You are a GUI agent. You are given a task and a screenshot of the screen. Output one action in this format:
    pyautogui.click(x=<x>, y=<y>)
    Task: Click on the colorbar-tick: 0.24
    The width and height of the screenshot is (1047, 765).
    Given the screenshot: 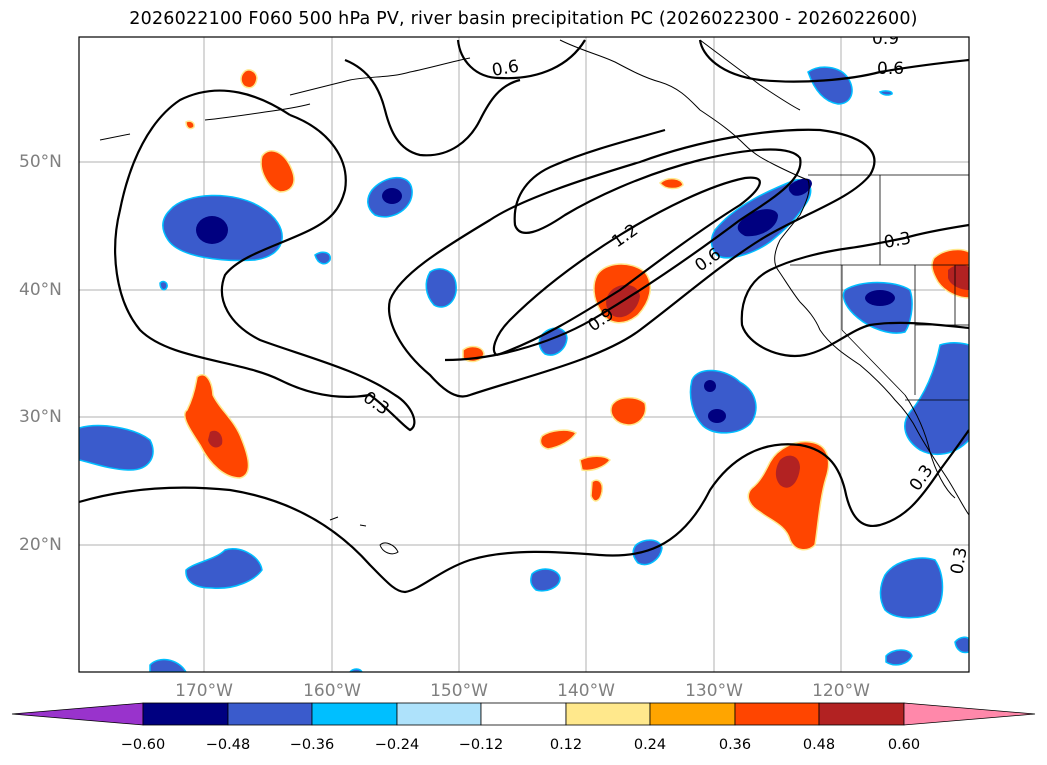 What is the action you would take?
    pyautogui.click(x=650, y=745)
    